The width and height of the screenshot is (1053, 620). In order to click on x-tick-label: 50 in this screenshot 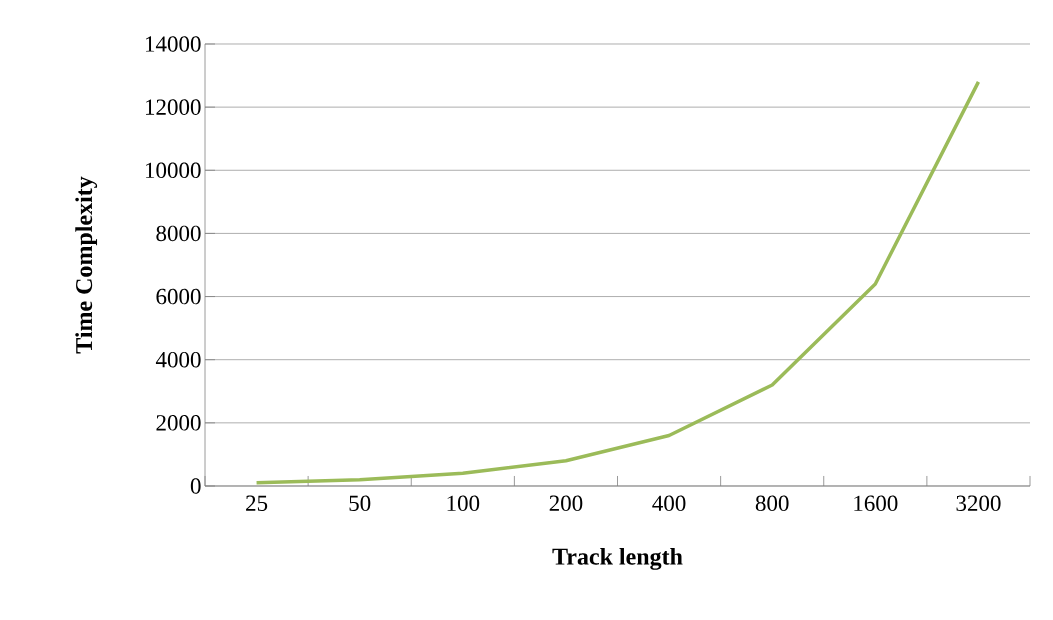, I will do `click(360, 503)`.